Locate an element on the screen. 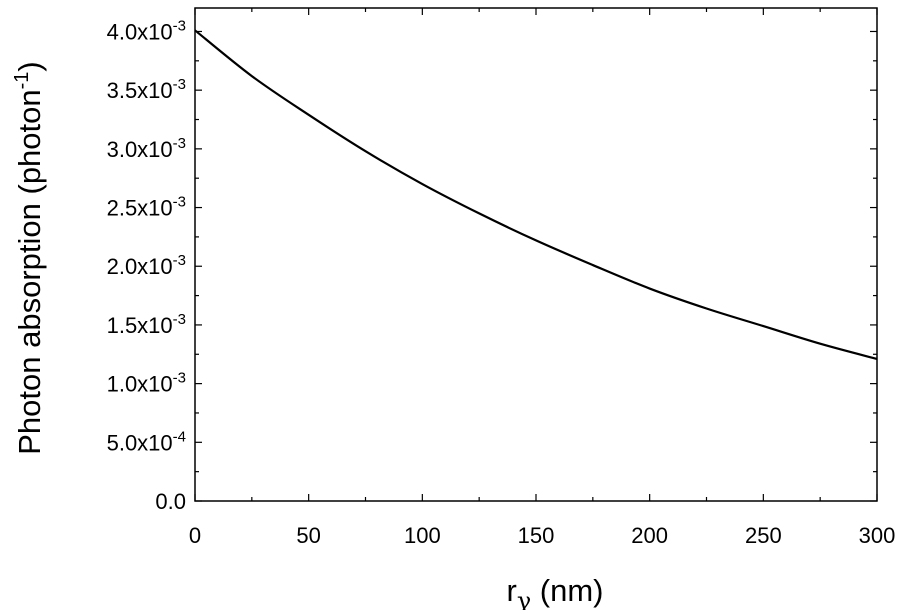 The width and height of the screenshot is (902, 610). y-tick-label: 2.5x10⁻³ is located at coordinates (146, 207).